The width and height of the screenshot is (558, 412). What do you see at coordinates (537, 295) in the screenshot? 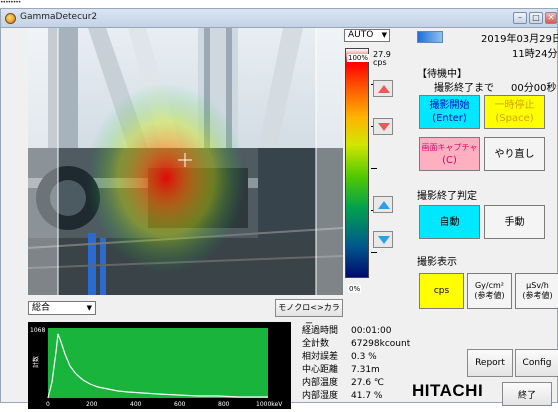
I see `usv-unit-note: (参考値)` at bounding box center [537, 295].